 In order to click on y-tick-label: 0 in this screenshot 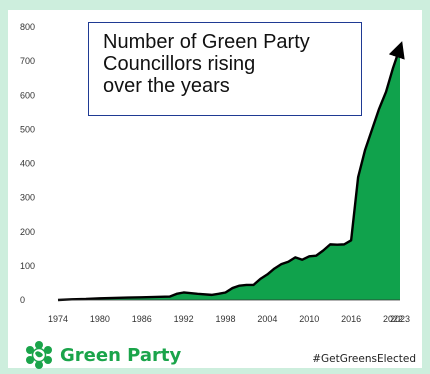, I will do `click(22, 300)`.